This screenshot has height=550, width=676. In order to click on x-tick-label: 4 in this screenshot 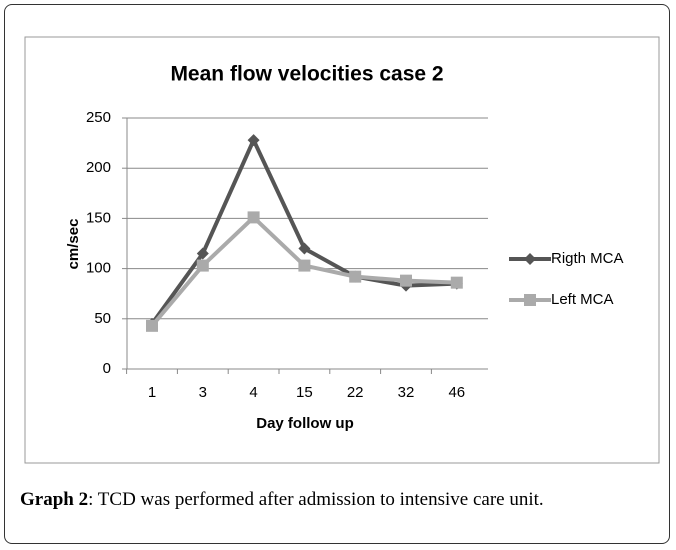, I will do `click(253, 392)`.